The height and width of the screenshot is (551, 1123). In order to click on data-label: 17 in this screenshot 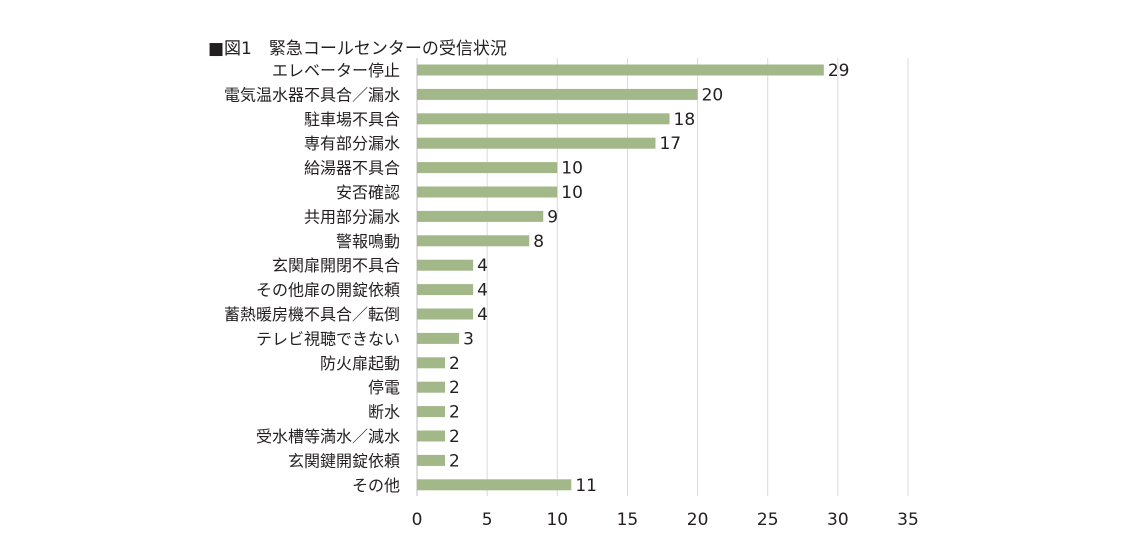, I will do `click(670, 144)`.